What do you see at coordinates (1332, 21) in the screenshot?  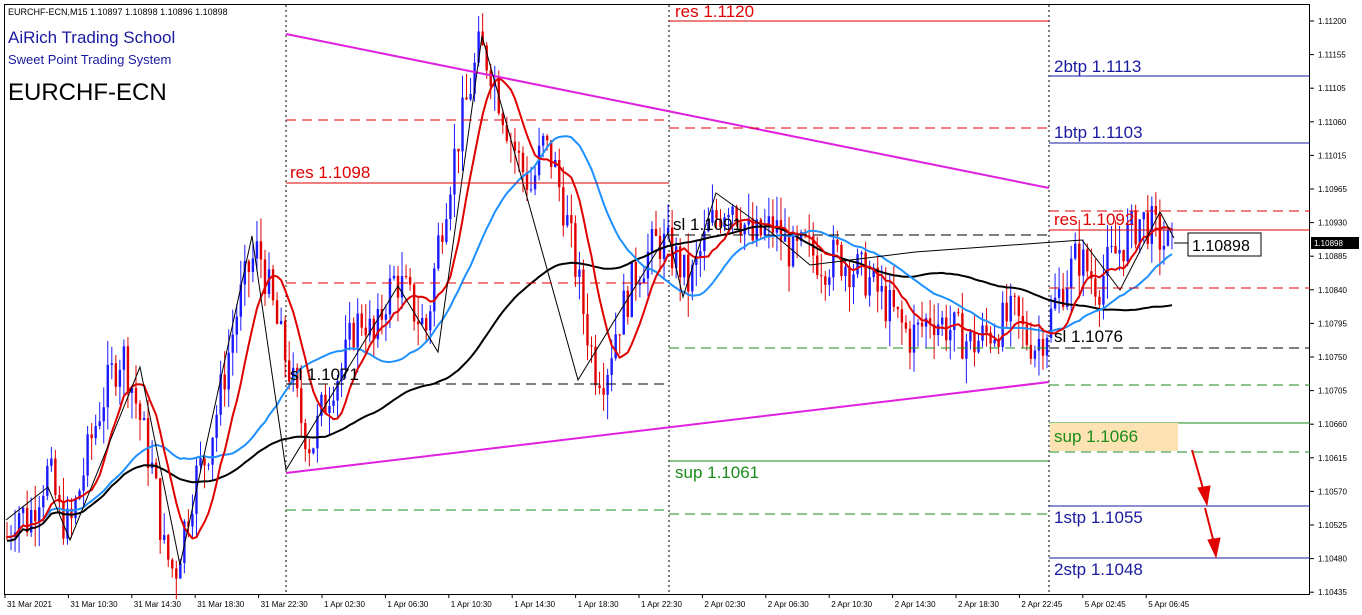 I see `price-tick-label: 1.11200` at bounding box center [1332, 21].